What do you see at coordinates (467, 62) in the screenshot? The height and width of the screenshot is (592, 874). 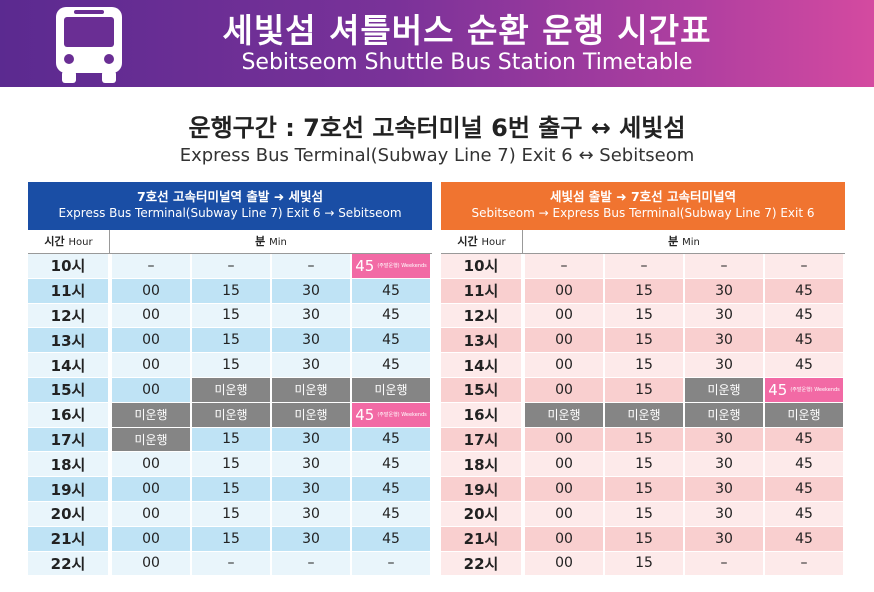 I see `page-subtitle: Sebitseom Shuttle Bus Station Timetable` at bounding box center [467, 62].